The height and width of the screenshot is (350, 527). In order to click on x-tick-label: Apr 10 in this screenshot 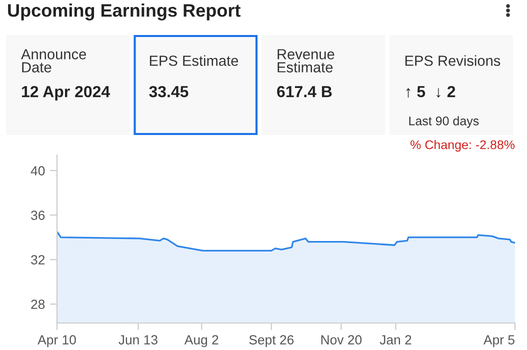, I will do `click(57, 341)`.